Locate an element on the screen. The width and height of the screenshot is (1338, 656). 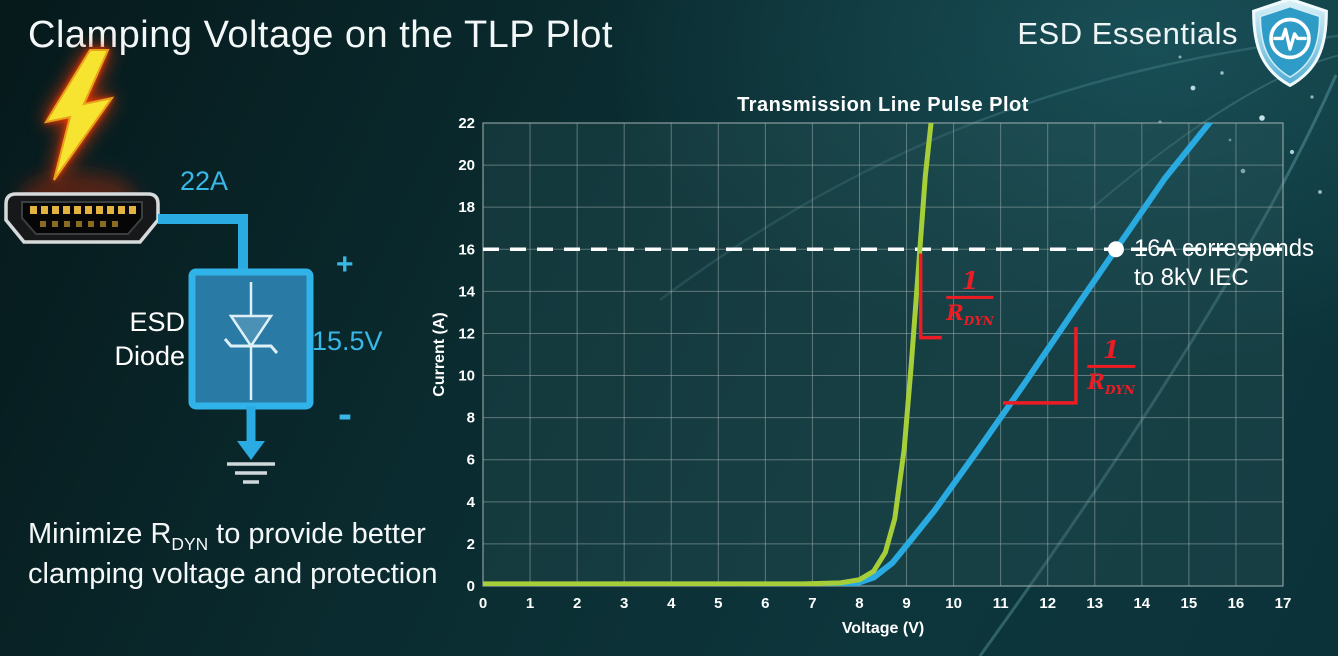
y-tick-label: 18 is located at coordinates (466, 207).